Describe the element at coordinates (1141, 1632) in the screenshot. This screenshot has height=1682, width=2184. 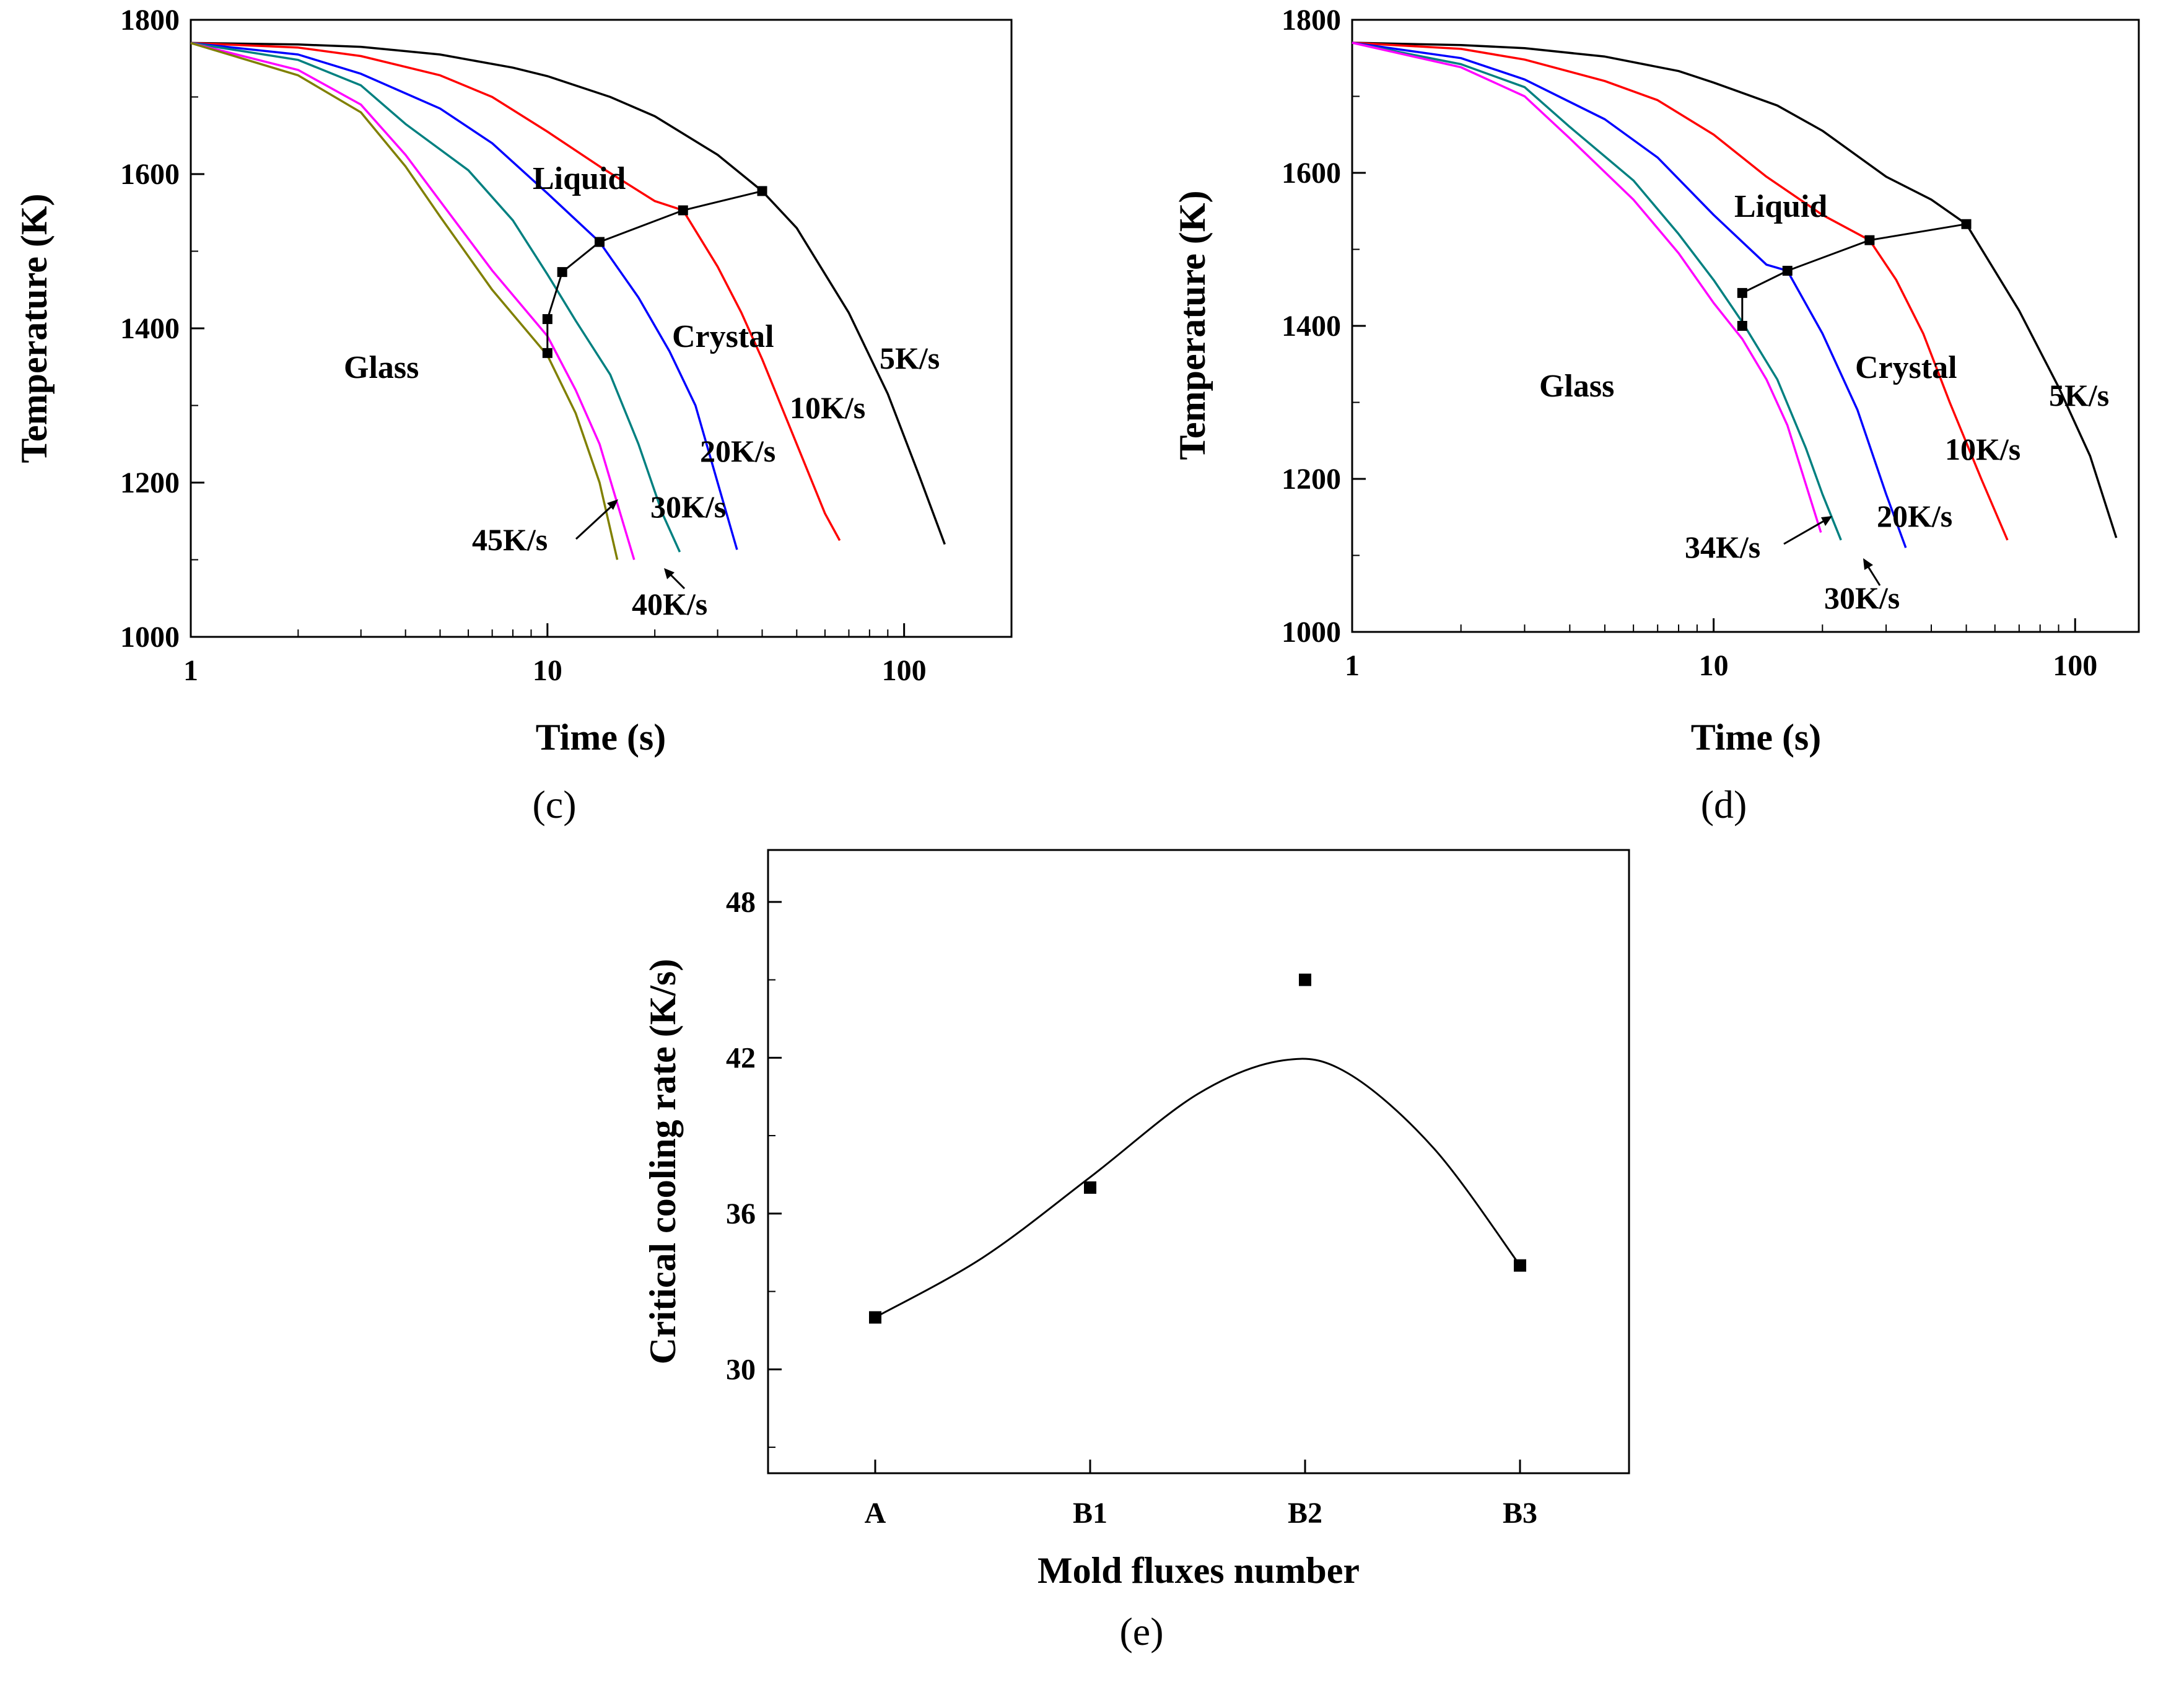
I see `panel-label-e: (e)` at that location.